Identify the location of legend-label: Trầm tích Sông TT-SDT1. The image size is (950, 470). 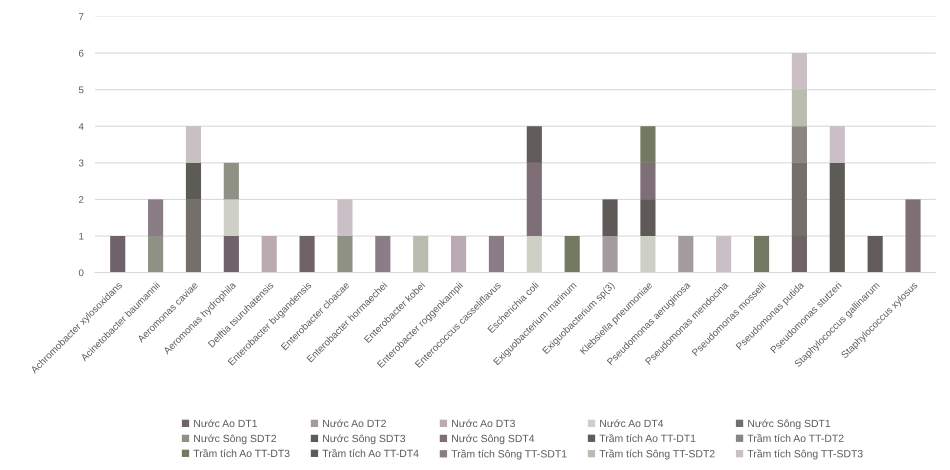
(509, 454).